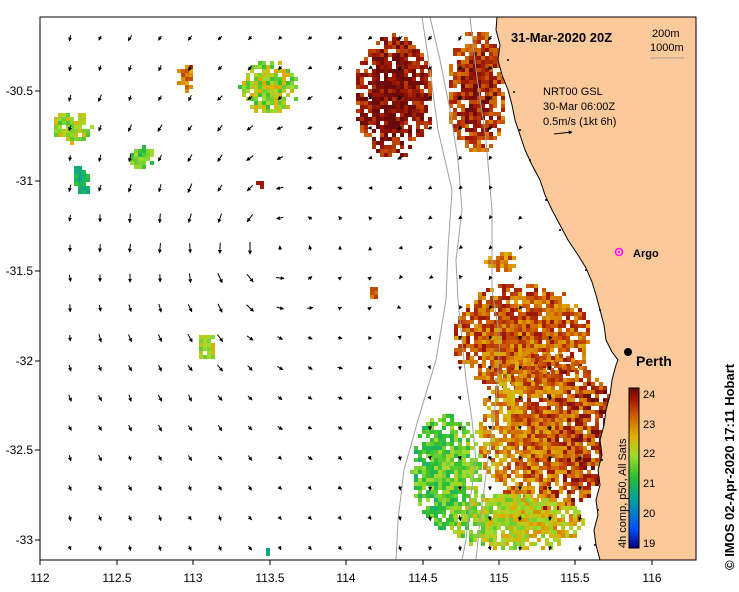 This screenshot has width=739, height=592. Describe the element at coordinates (573, 92) in the screenshot. I see `current-source-label: NRT00 GSL` at that location.